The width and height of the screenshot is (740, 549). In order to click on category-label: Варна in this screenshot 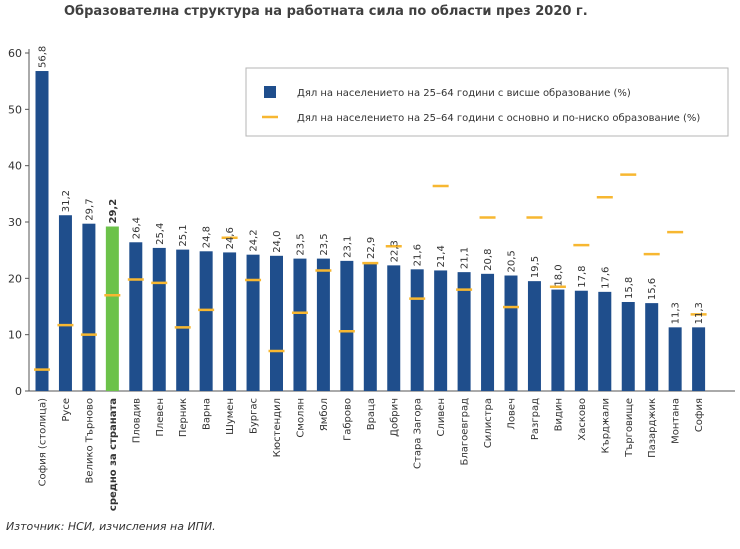, I will do `click(207, 414)`.